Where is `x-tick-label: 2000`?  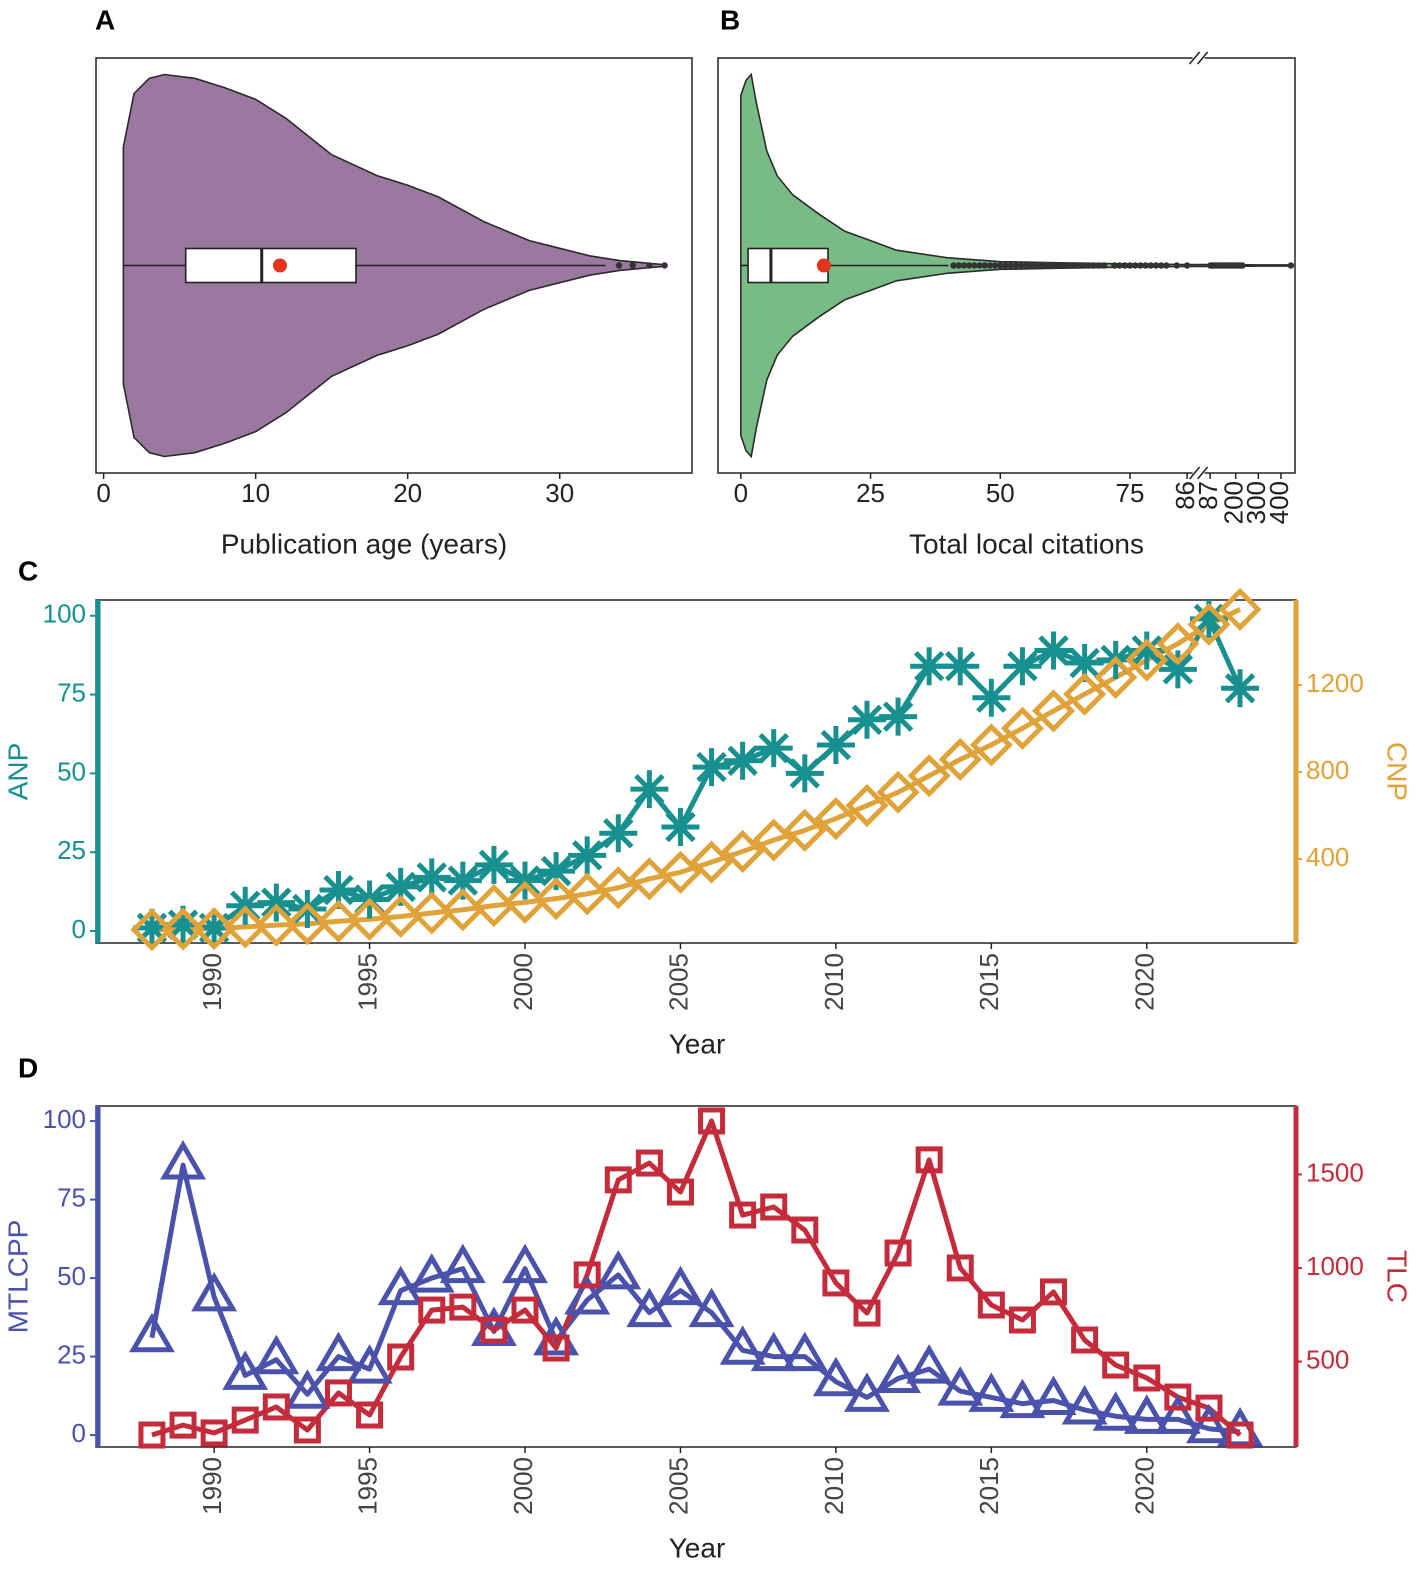
x-tick-label: 2000 is located at coordinates (523, 982).